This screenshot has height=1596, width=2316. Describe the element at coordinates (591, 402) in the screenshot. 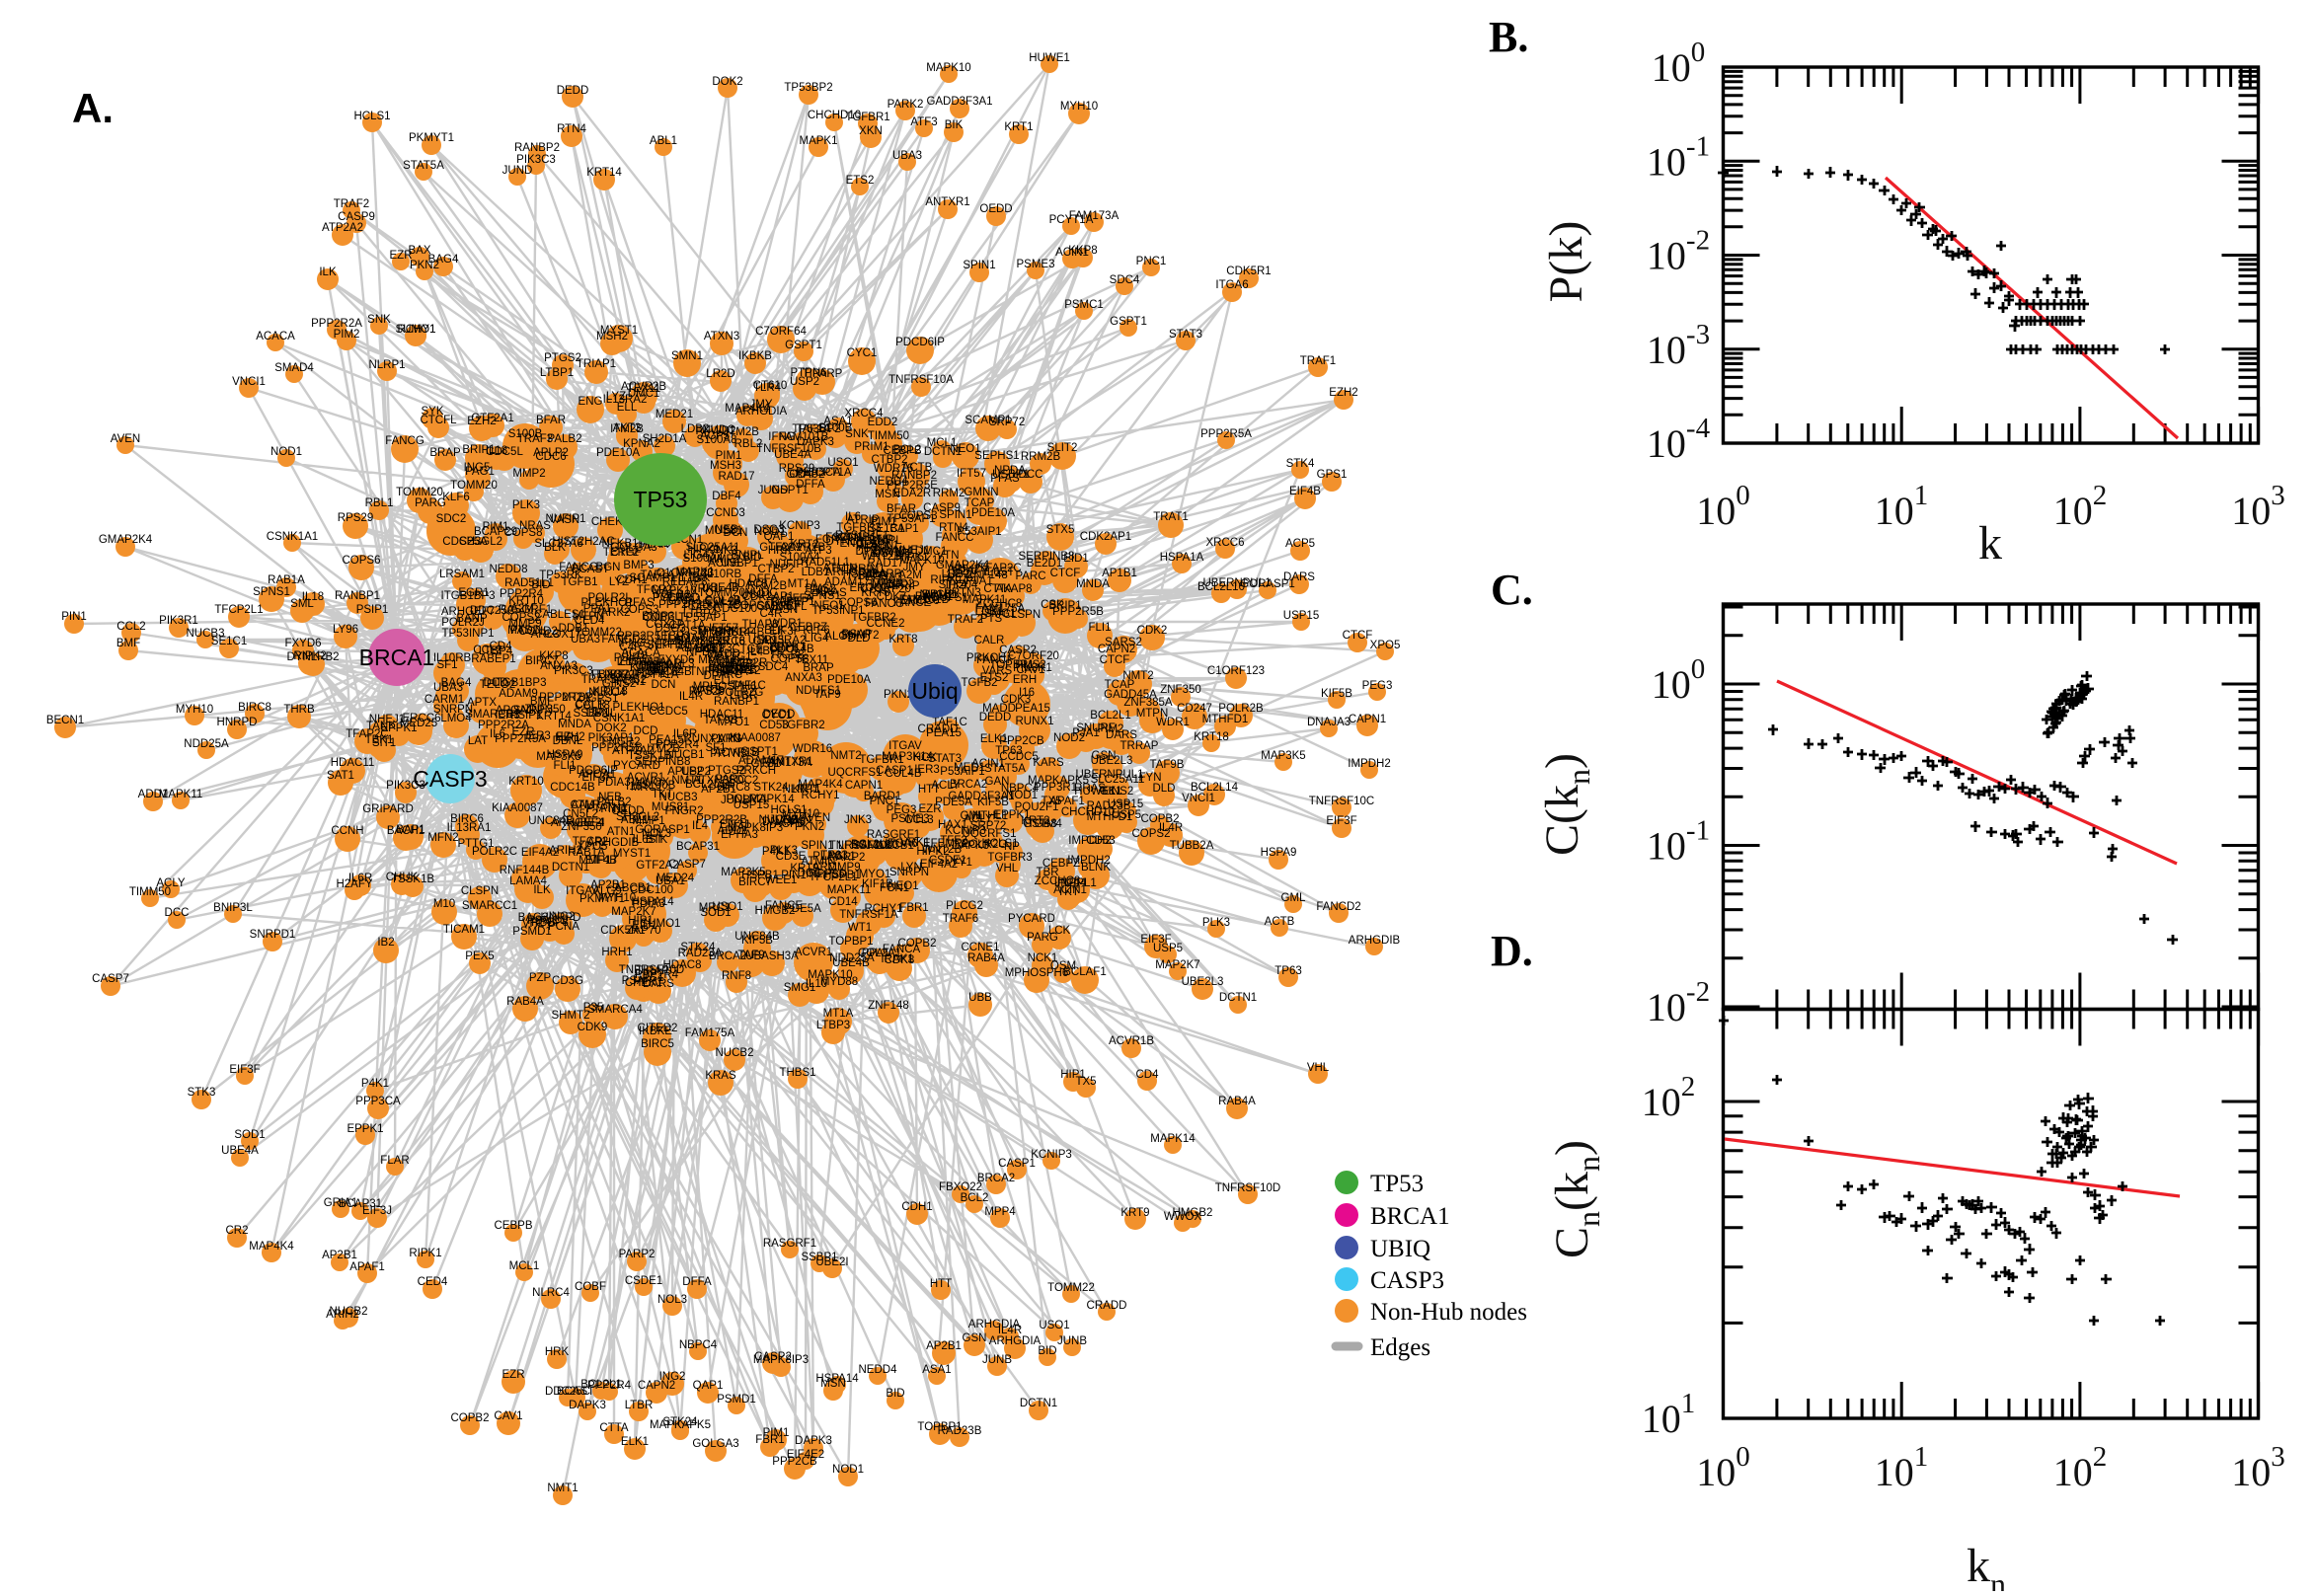

I see `svg-text: ENG` at that location.